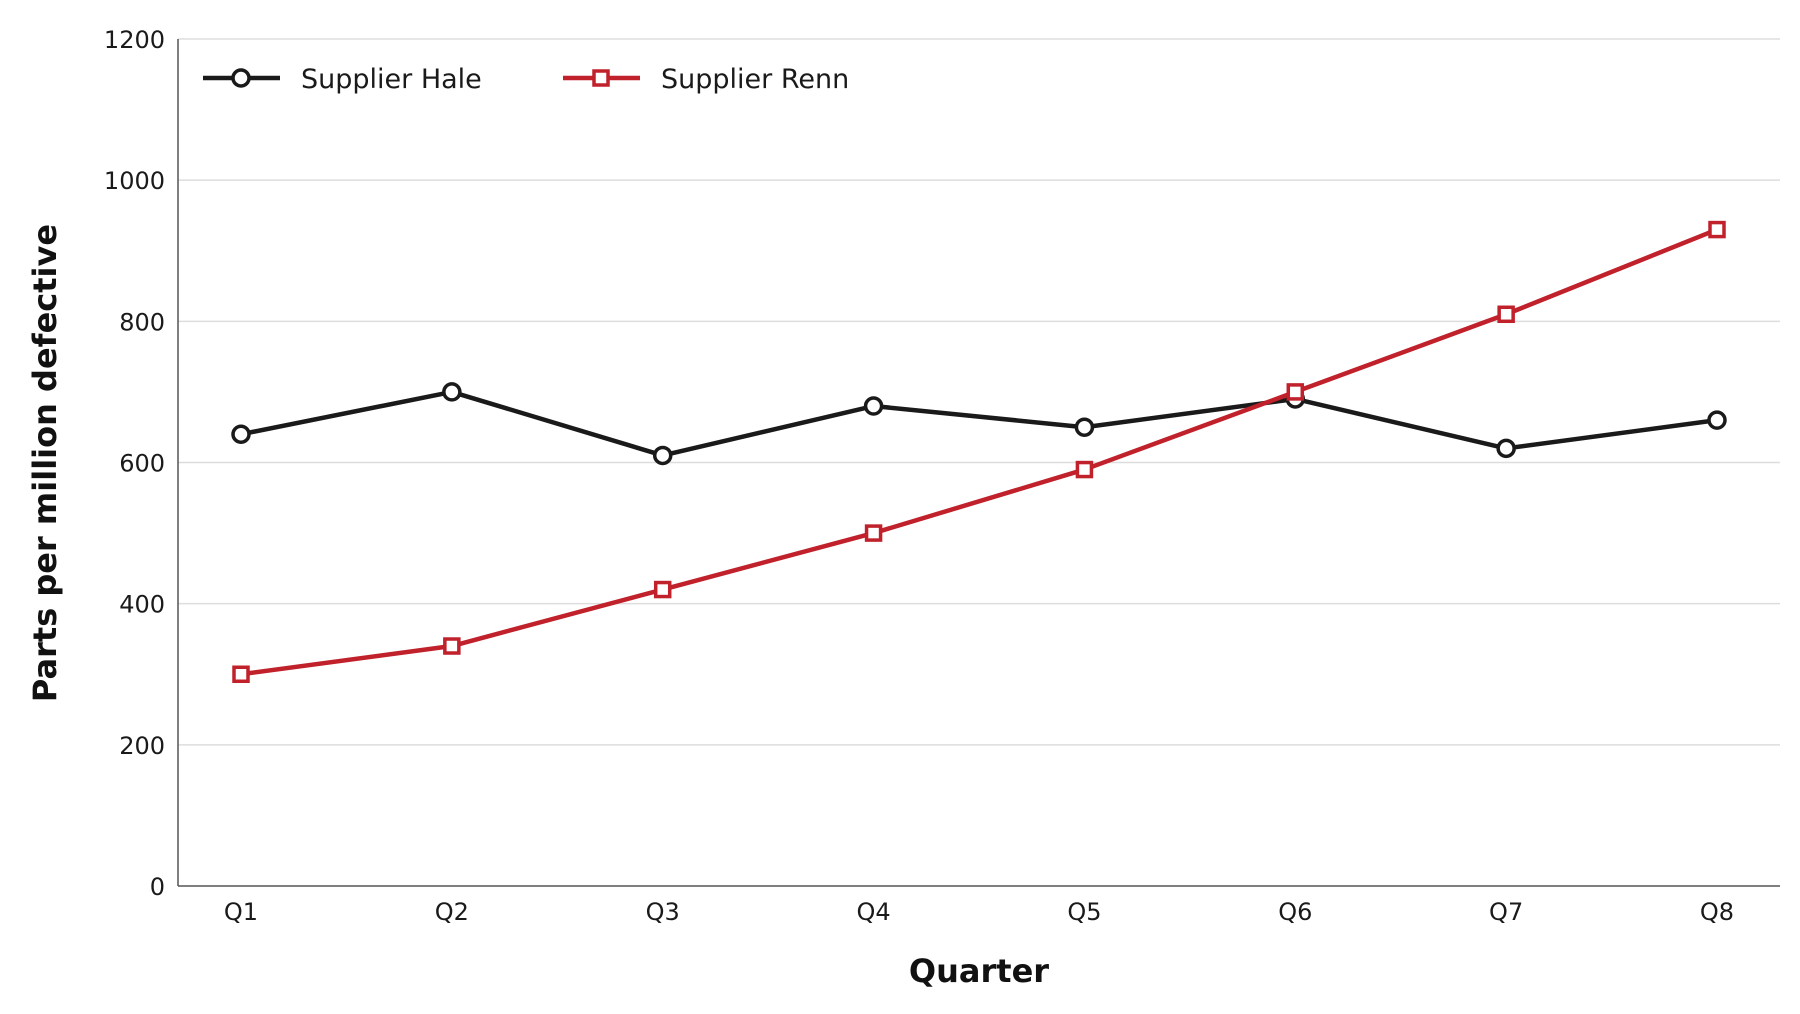 This screenshot has height=1014, width=1800. What do you see at coordinates (241, 912) in the screenshot?
I see `x-tick-label: Q1` at bounding box center [241, 912].